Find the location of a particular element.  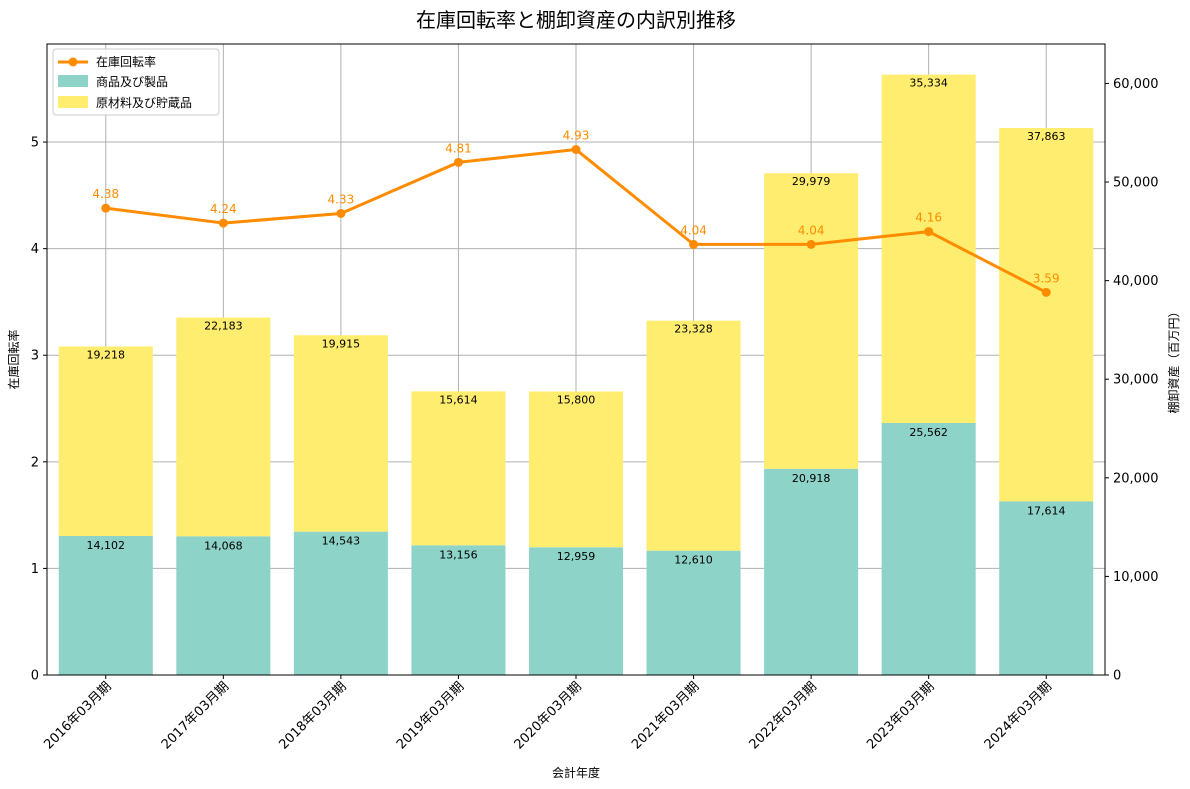

turnover-label: 4.38 is located at coordinates (105, 194).